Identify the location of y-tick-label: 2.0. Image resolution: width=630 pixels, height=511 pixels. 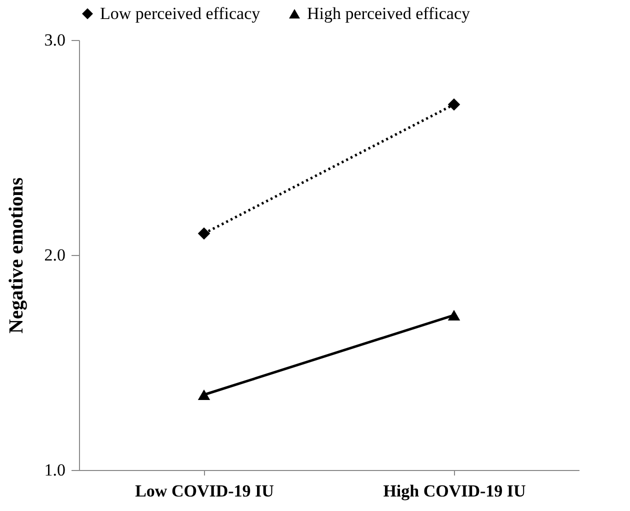
(55, 255).